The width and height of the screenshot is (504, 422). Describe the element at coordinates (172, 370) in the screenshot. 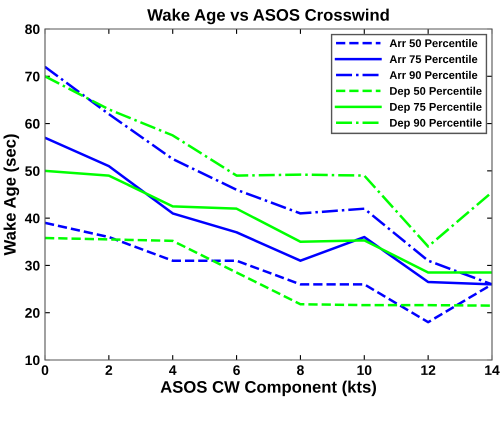

I see `x-tick-label: 4` at that location.